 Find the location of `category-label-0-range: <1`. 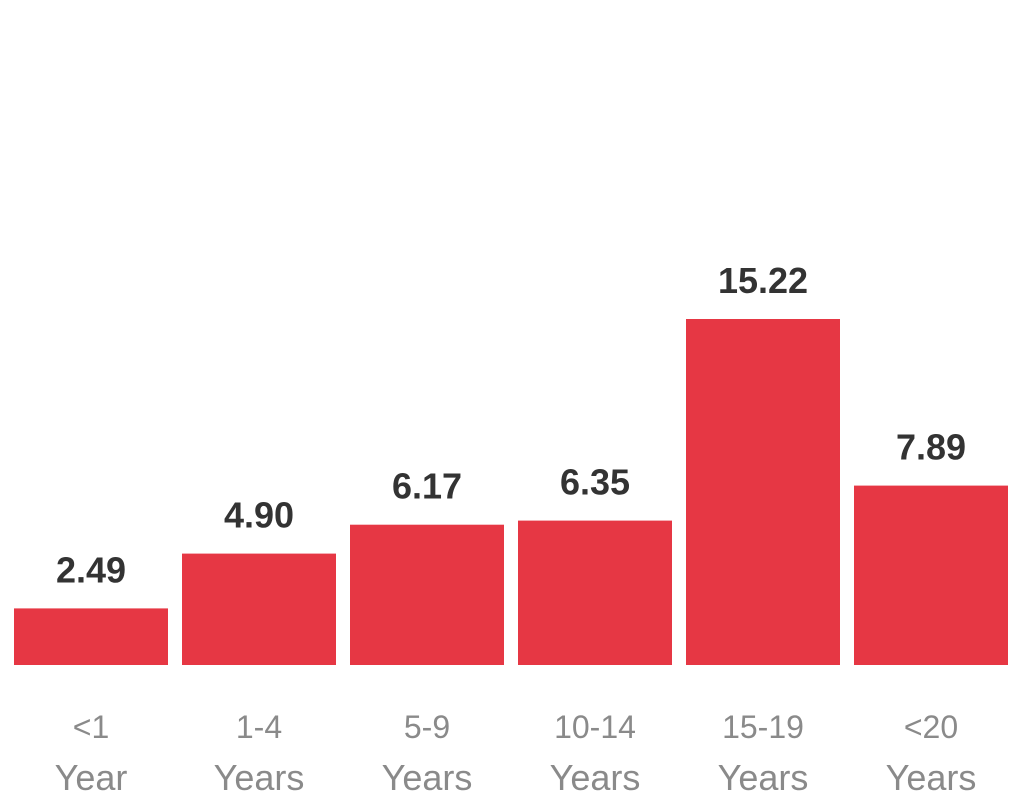

category-label-0-range: <1 is located at coordinates (91, 727).